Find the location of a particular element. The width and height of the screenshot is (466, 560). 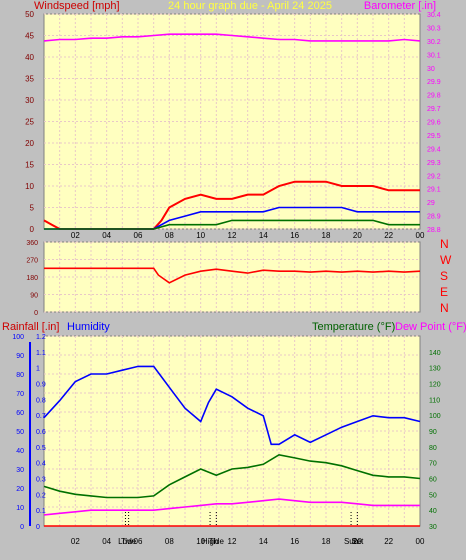

event-marker-label: Tide is located at coordinates (217, 541).